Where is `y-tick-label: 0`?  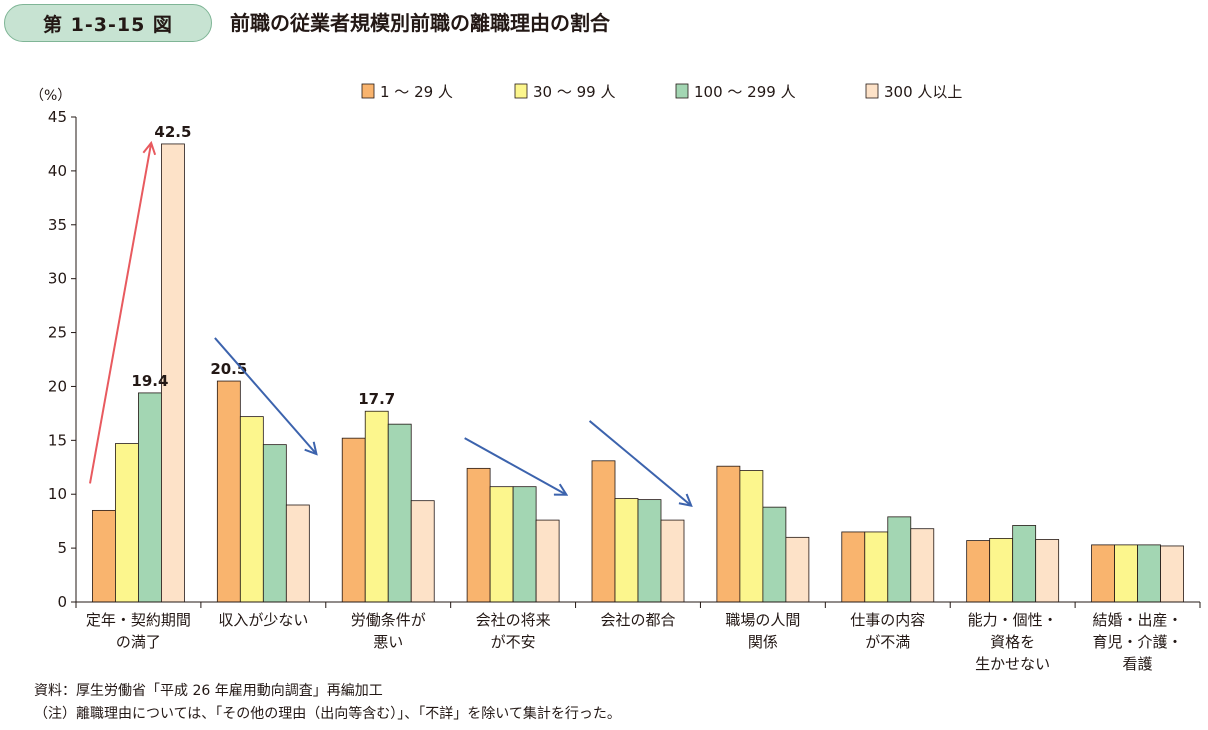
y-tick-label: 0 is located at coordinates (62, 602).